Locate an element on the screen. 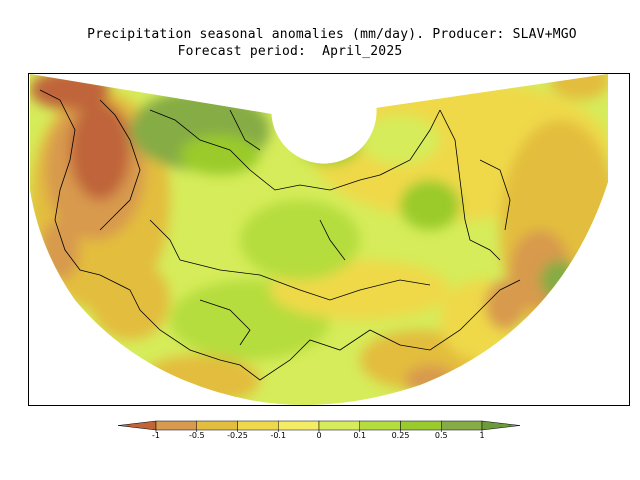  forecast-period-subtitle: Forecast period: April_2025 is located at coordinates (290, 51).